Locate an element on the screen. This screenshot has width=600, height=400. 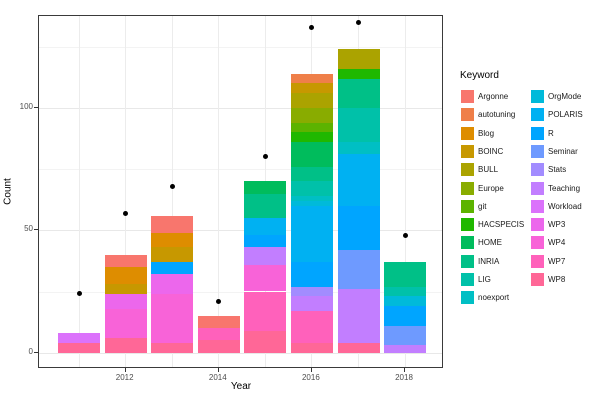
legend-label-Workload: Workload is located at coordinates (565, 206).